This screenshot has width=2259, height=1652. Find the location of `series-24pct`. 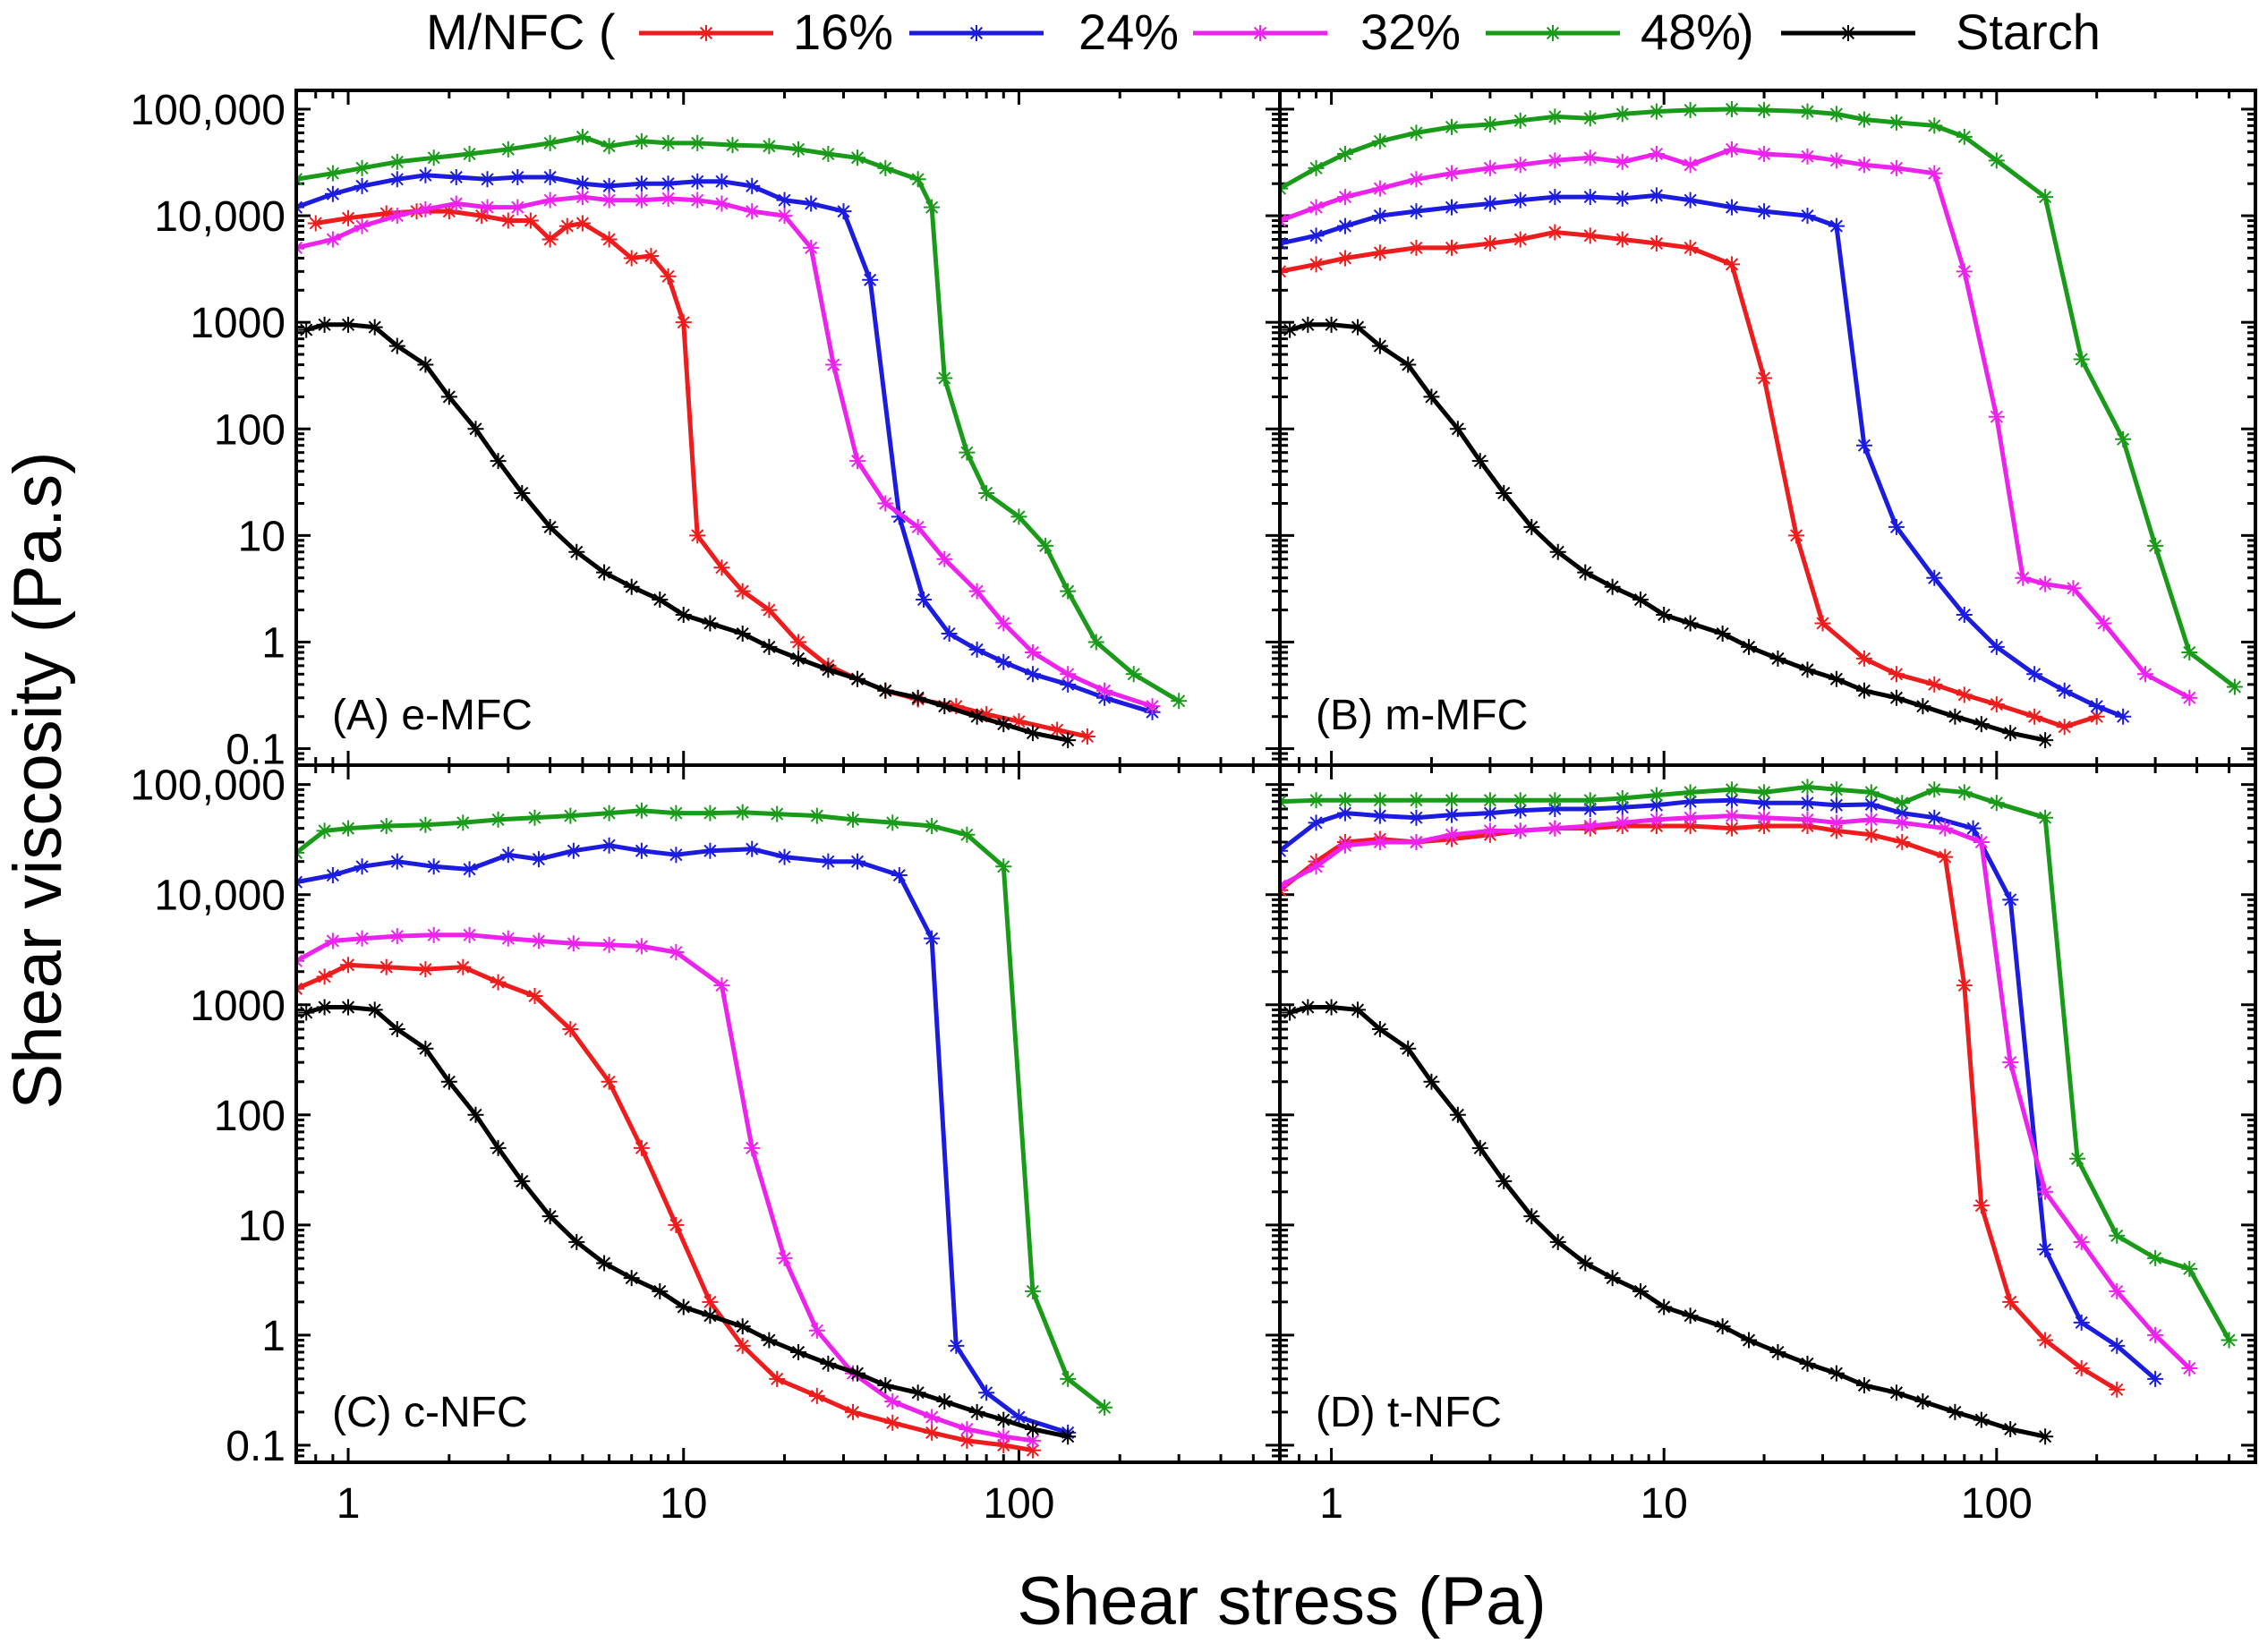

series-24pct is located at coordinates (728, 443).